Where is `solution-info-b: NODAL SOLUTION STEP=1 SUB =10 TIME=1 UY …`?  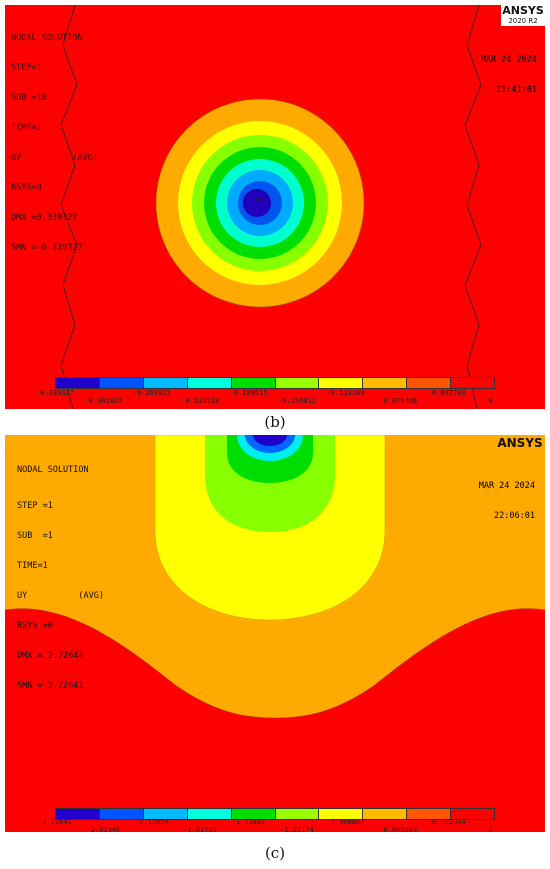 solution-info-b: NODAL SOLUTION STEP=1 SUB =10 TIME=1 UY … is located at coordinates (54, 143).